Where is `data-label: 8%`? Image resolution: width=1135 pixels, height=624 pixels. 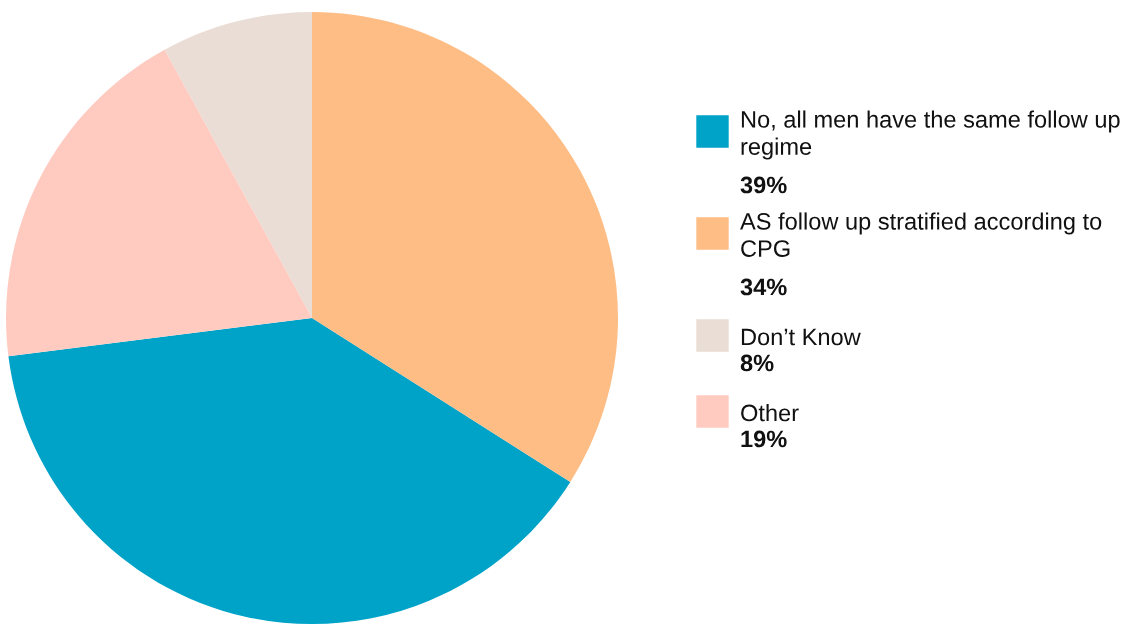
data-label: 8% is located at coordinates (757, 363).